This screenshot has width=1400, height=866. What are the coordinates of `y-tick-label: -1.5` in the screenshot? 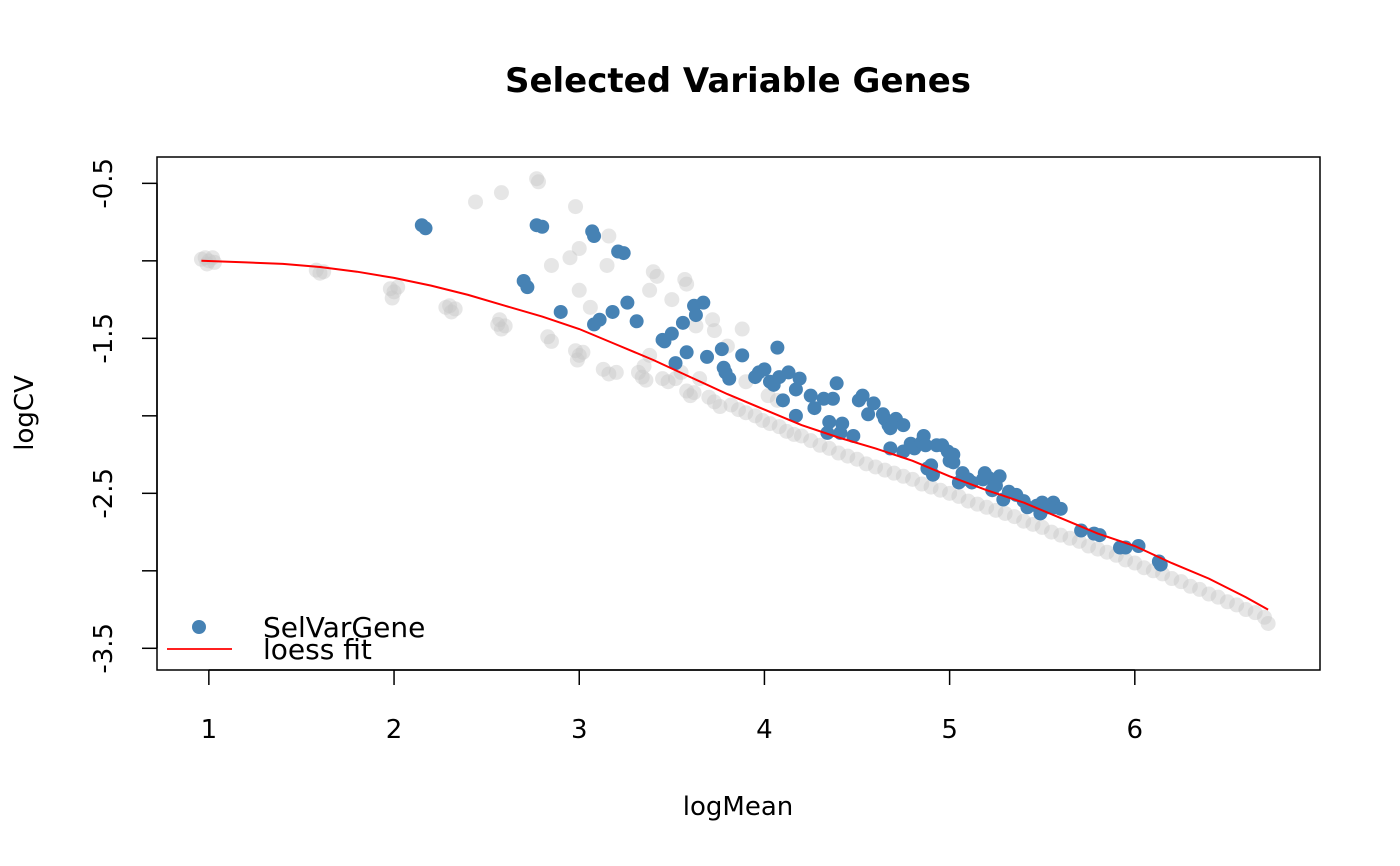 It's located at (104, 338).